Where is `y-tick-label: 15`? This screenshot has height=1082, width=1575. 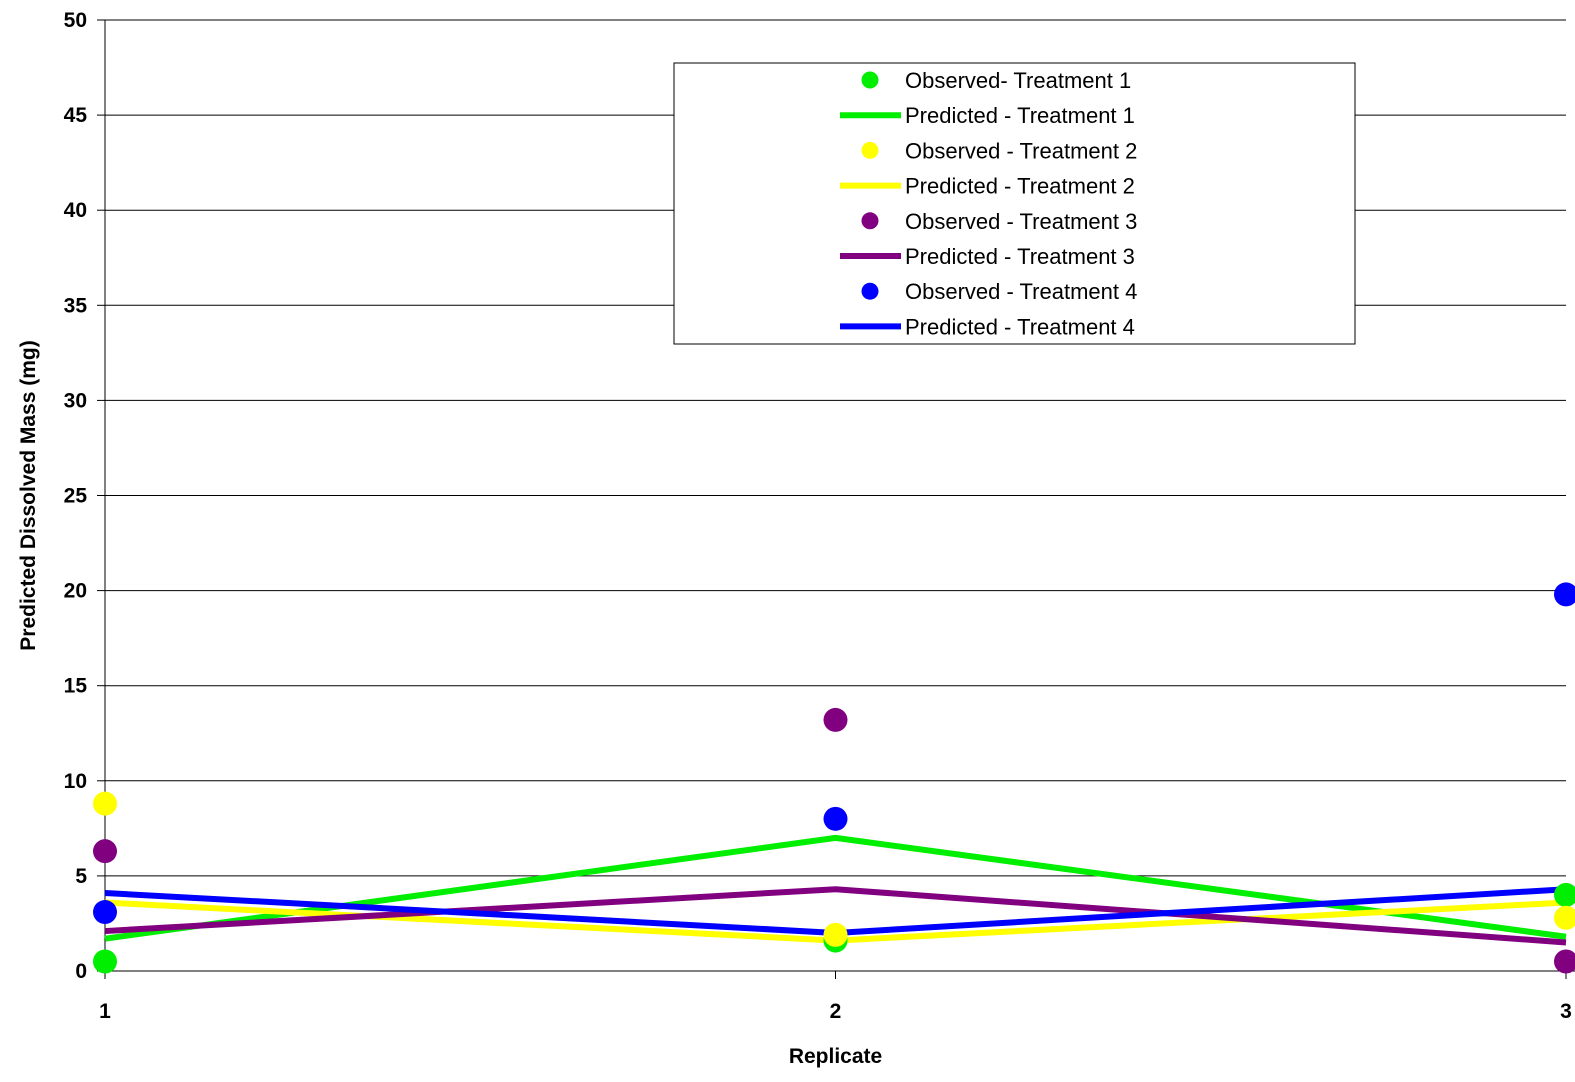
y-tick-label: 15 is located at coordinates (76, 686).